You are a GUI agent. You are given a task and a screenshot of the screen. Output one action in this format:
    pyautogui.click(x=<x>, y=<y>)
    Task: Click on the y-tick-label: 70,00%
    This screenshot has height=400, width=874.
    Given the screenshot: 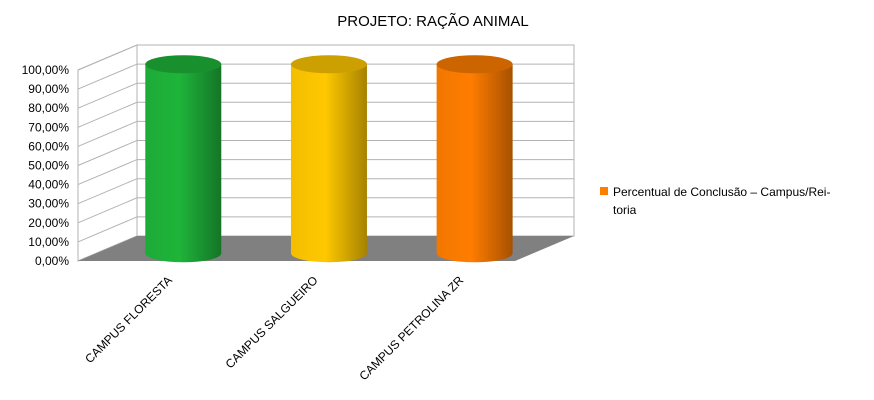 What is the action you would take?
    pyautogui.click(x=48, y=127)
    